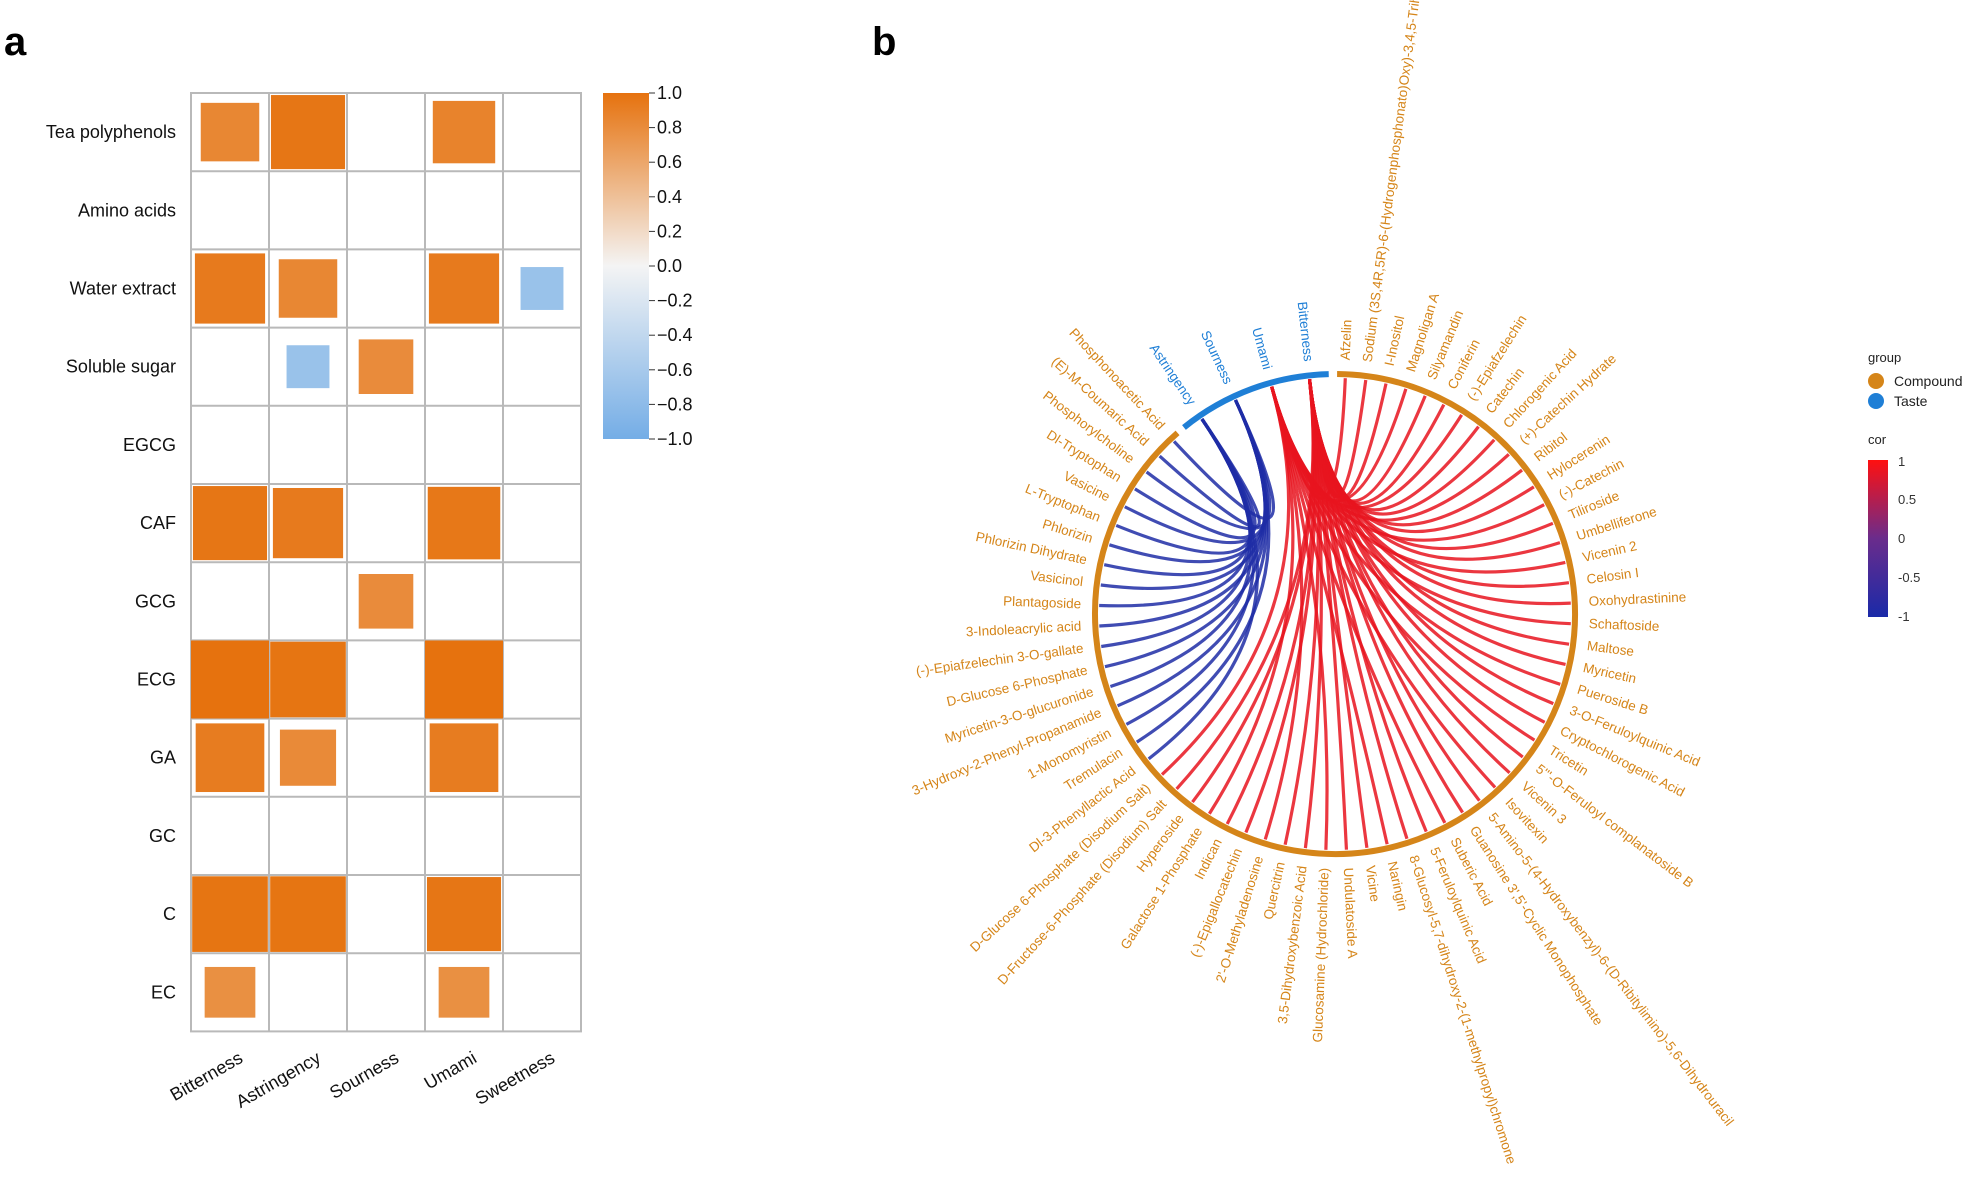 This screenshot has height=1191, width=1977. I want to click on heatmap-row-label: GCG, so click(155, 601).